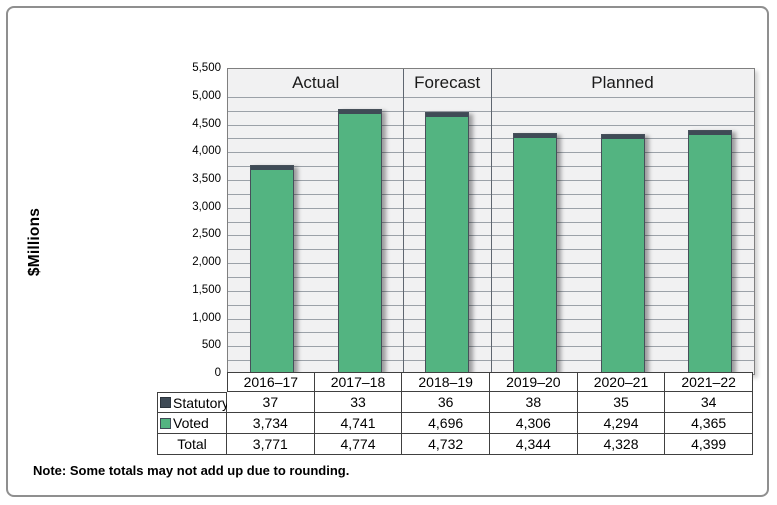 The image size is (777, 505). What do you see at coordinates (447, 82) in the screenshot?
I see `section-label: Forecast` at bounding box center [447, 82].